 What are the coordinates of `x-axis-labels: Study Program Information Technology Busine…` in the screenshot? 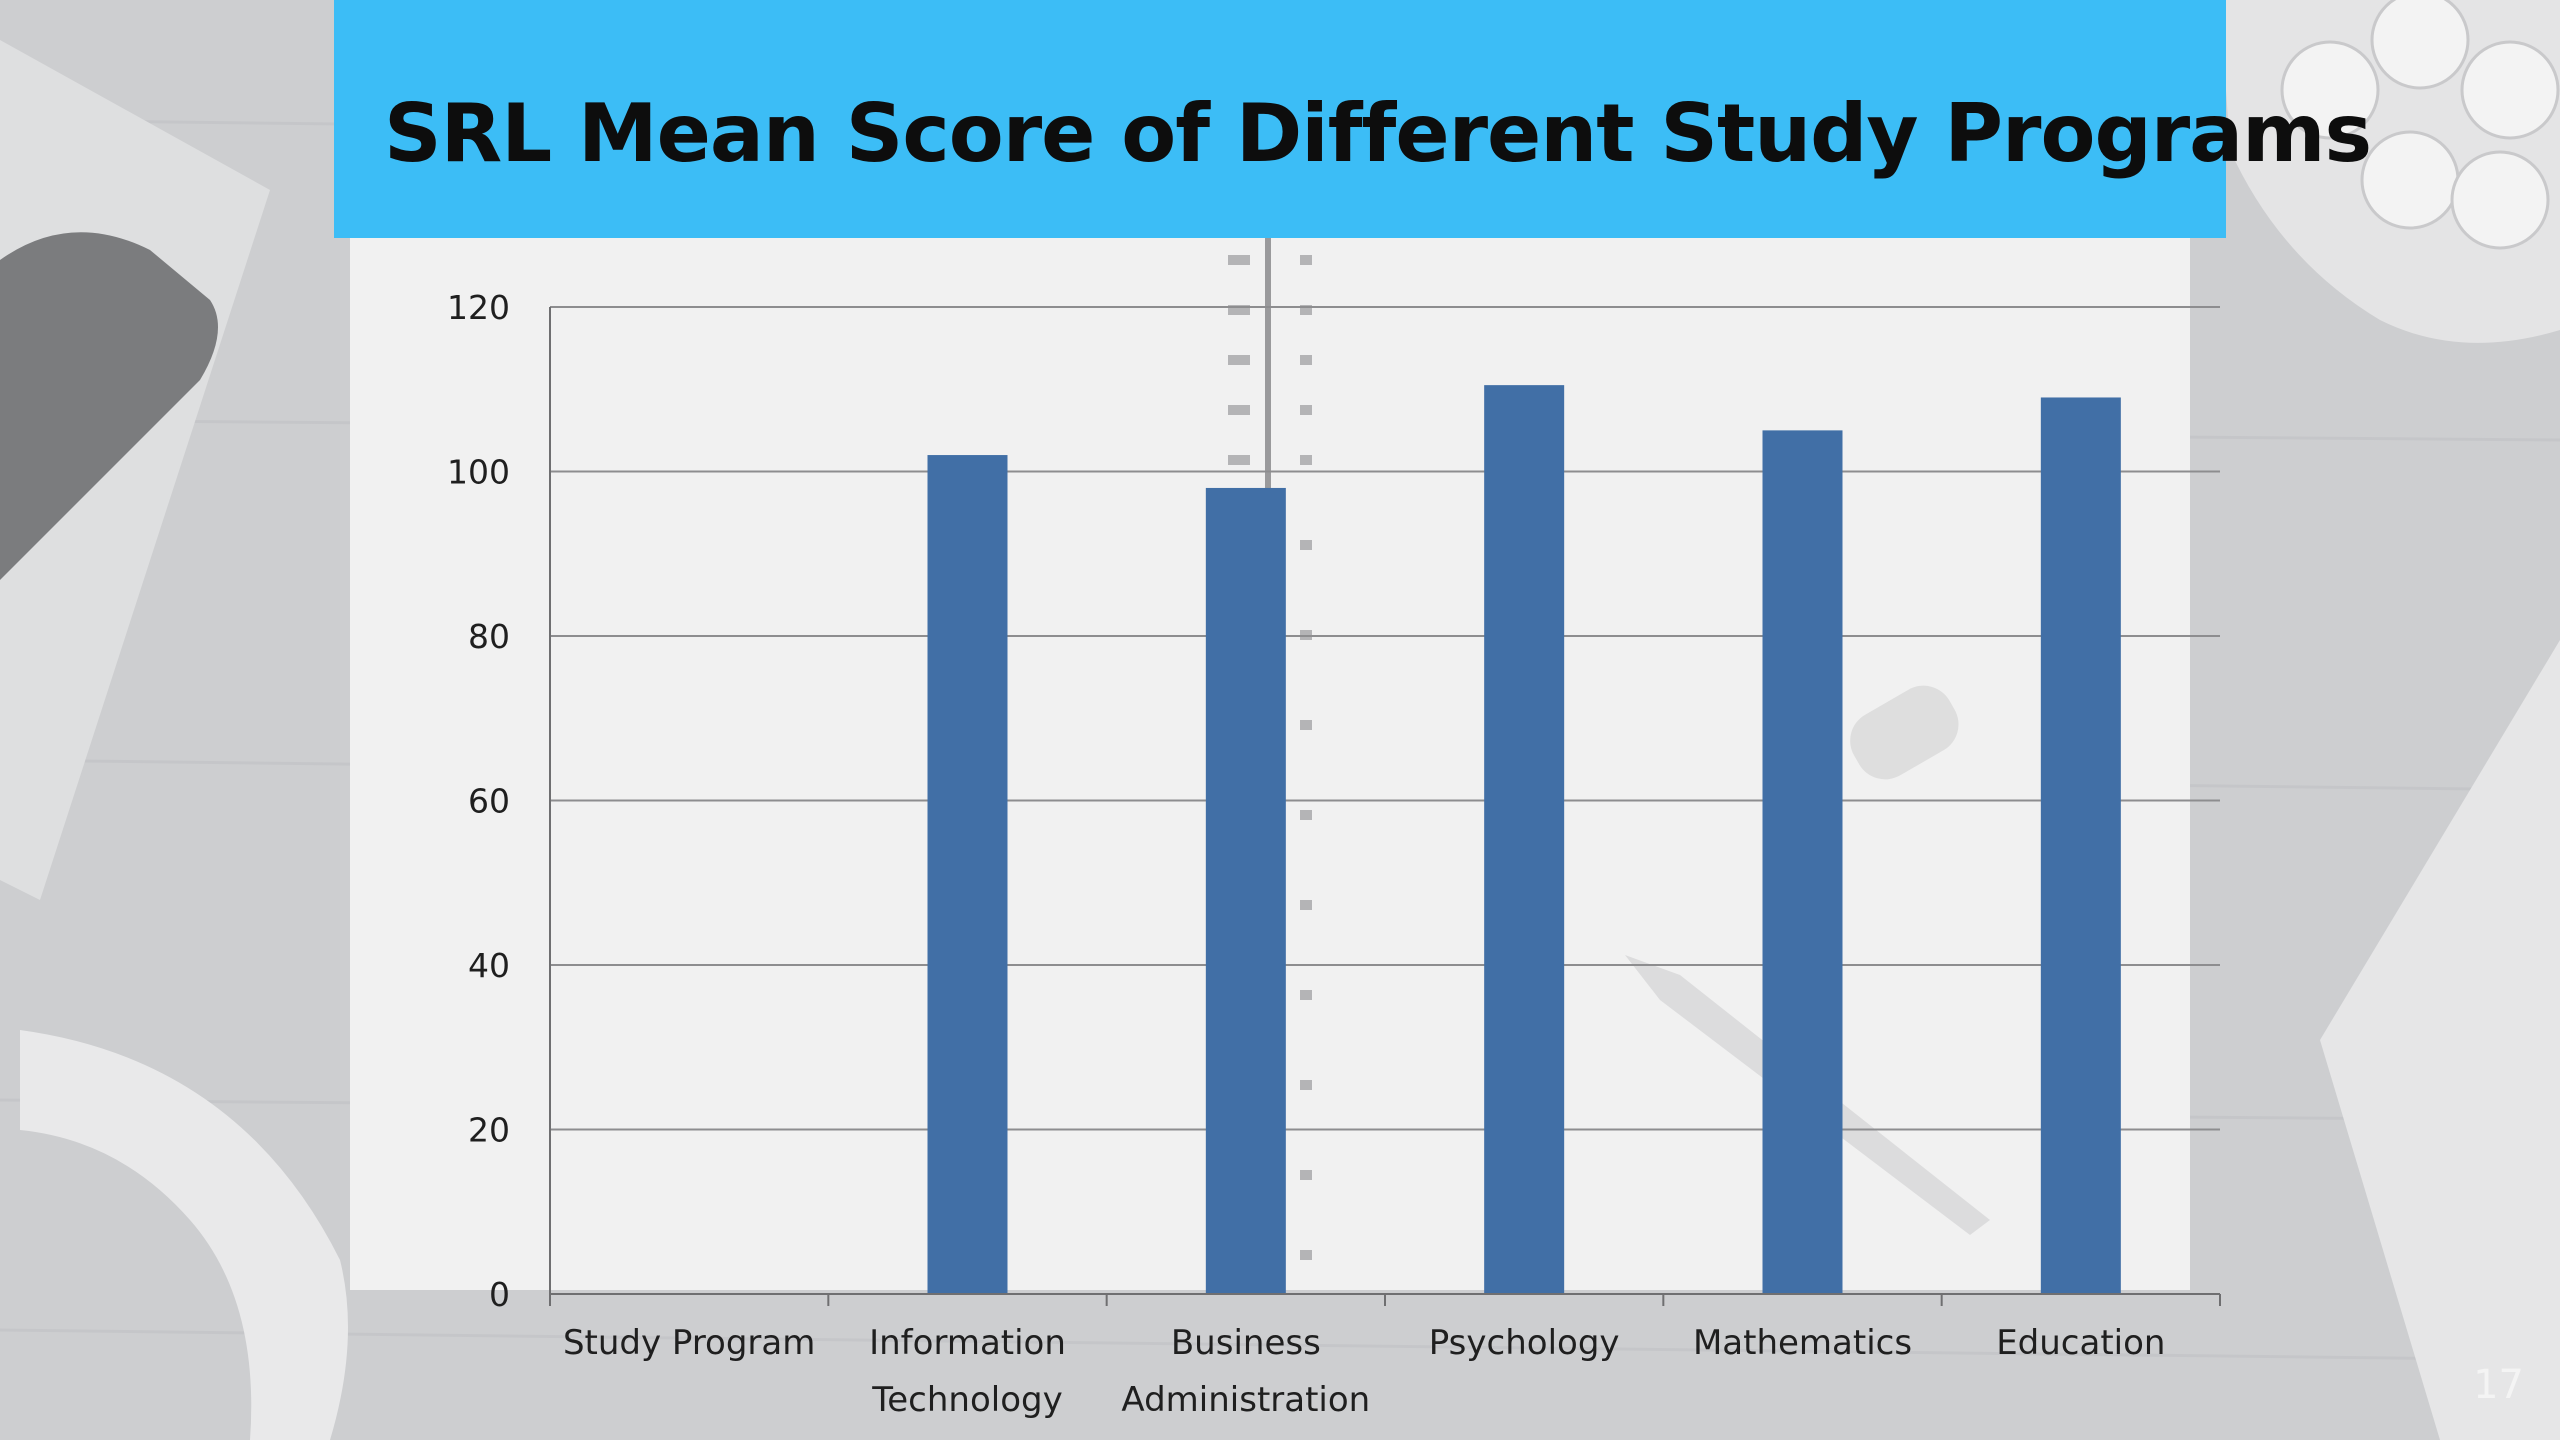 It's located at (1364, 1371).